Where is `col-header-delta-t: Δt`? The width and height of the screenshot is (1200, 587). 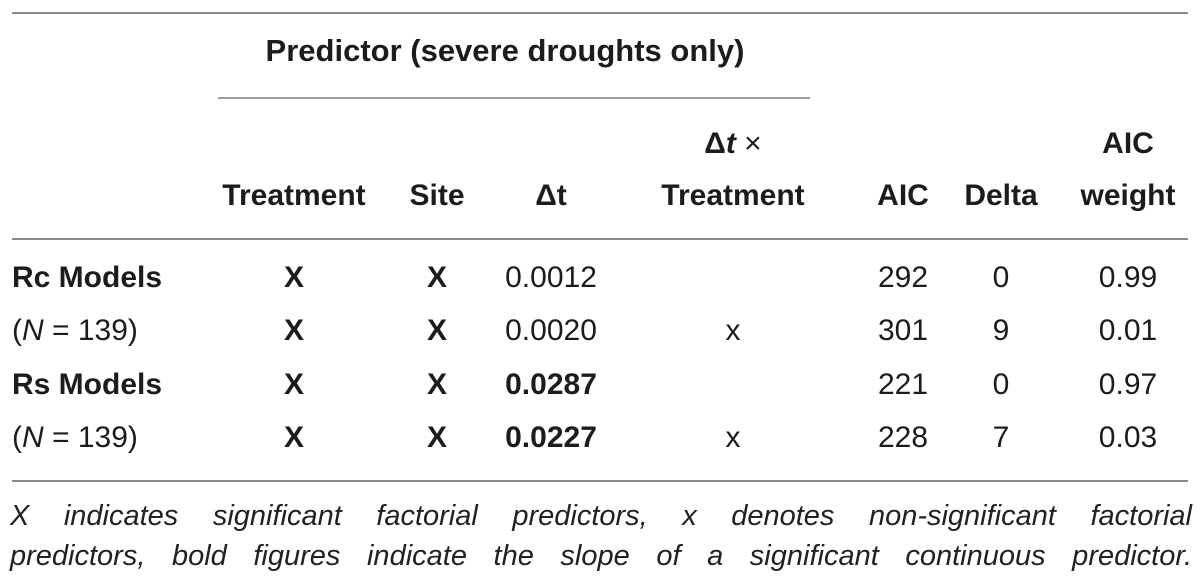
col-header-delta-t: Δt is located at coordinates (551, 195).